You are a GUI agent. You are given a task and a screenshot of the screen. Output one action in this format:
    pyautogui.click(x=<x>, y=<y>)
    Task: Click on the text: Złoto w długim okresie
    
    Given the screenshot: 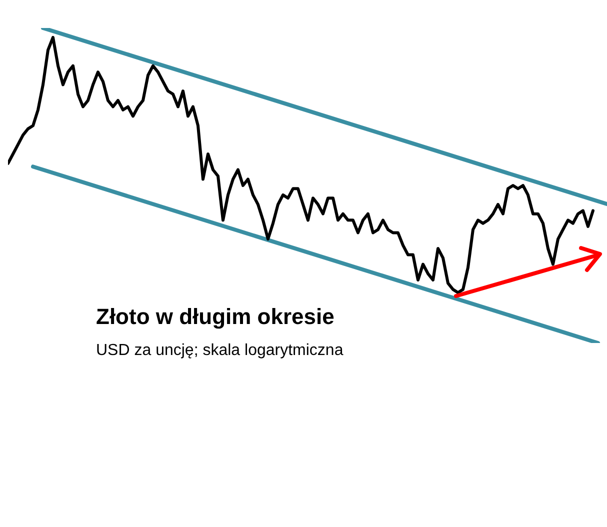 What is the action you would take?
    pyautogui.click(x=215, y=317)
    